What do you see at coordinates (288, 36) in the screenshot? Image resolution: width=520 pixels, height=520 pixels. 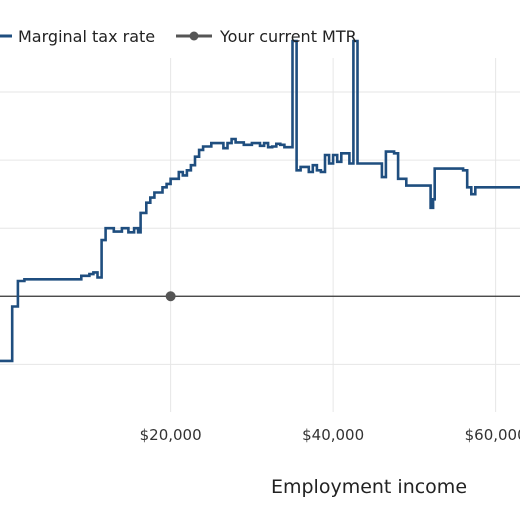 I see `legend-label-current-mtr: Your current MTR` at bounding box center [288, 36].